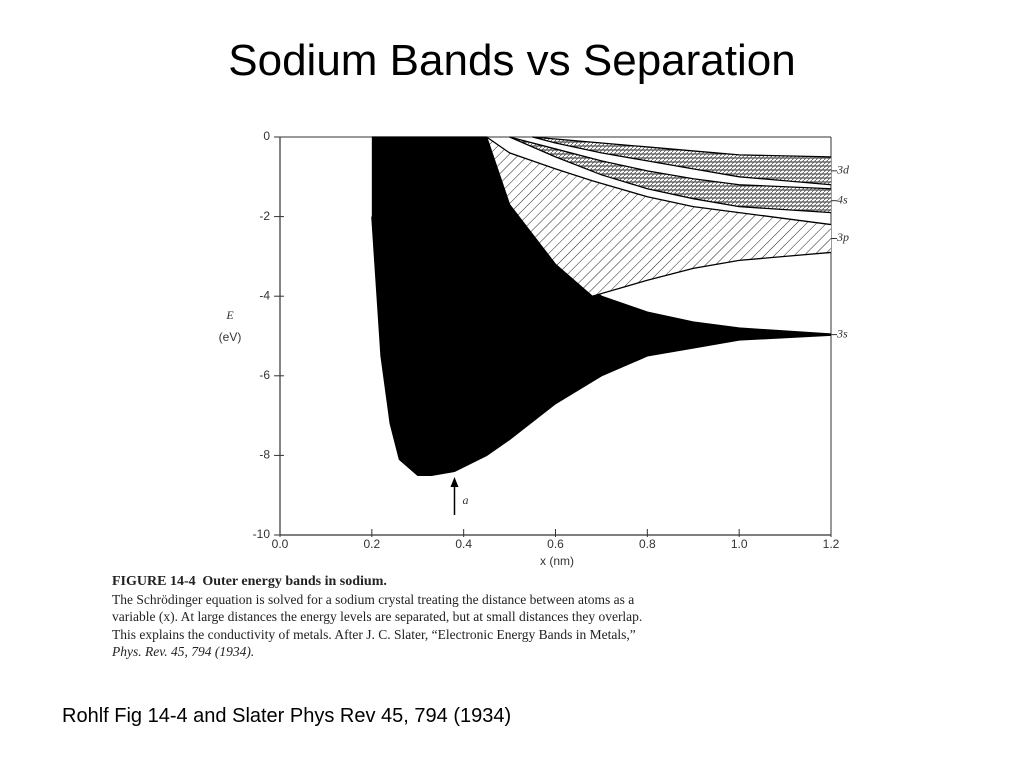 Image resolution: width=1024 pixels, height=768 pixels. Describe the element at coordinates (557, 561) in the screenshot. I see `x-axis-label: x (nm)` at that location.